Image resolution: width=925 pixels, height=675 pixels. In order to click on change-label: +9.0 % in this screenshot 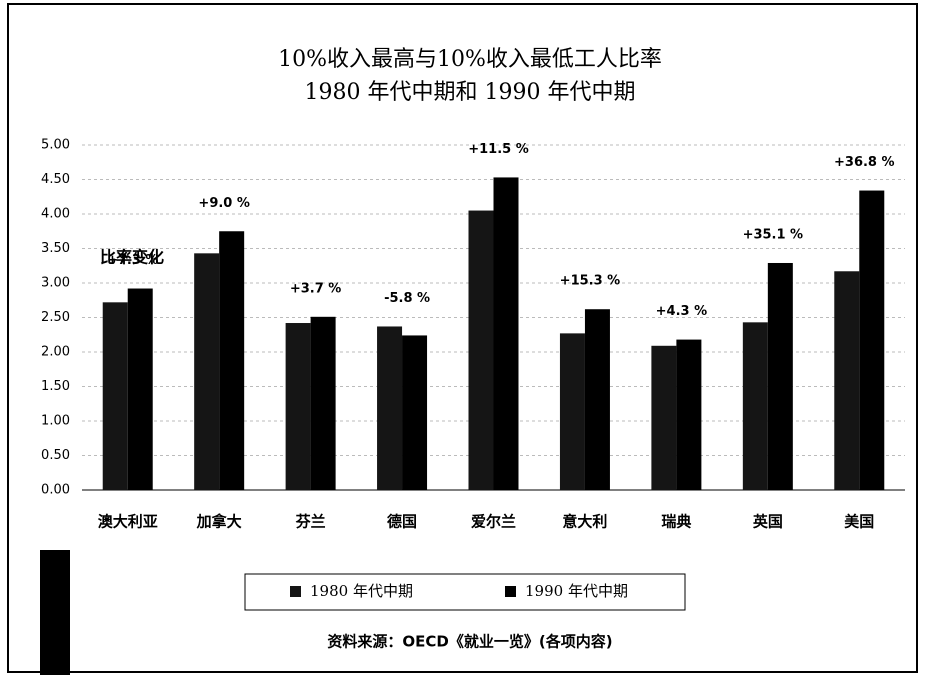, I will do `click(223, 203)`.